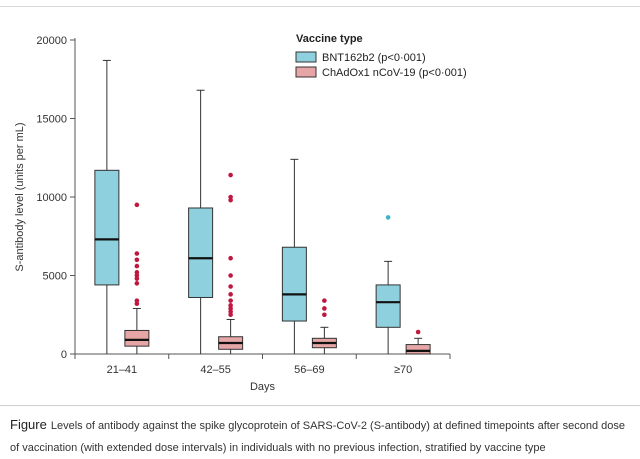 The image size is (640, 459). What do you see at coordinates (122, 370) in the screenshot?
I see `x-tick-label: 21–41` at bounding box center [122, 370].